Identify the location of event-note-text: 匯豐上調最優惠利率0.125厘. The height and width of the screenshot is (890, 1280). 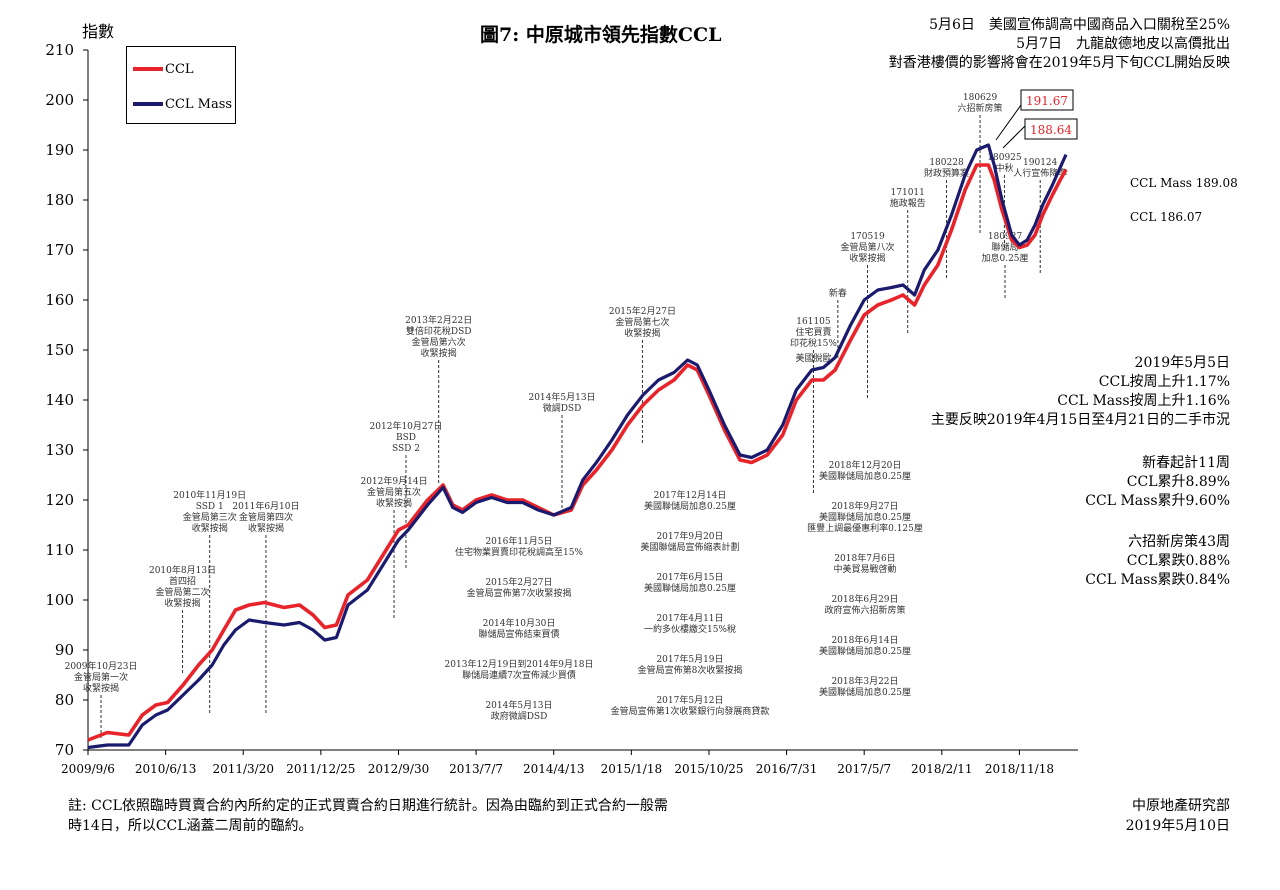
(865, 528).